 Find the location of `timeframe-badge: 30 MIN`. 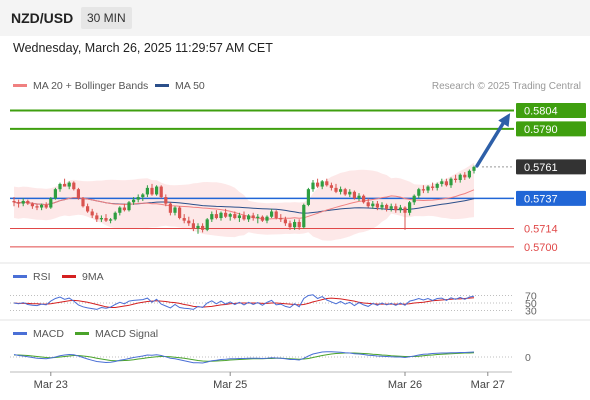

timeframe-badge: 30 MIN is located at coordinates (106, 18).